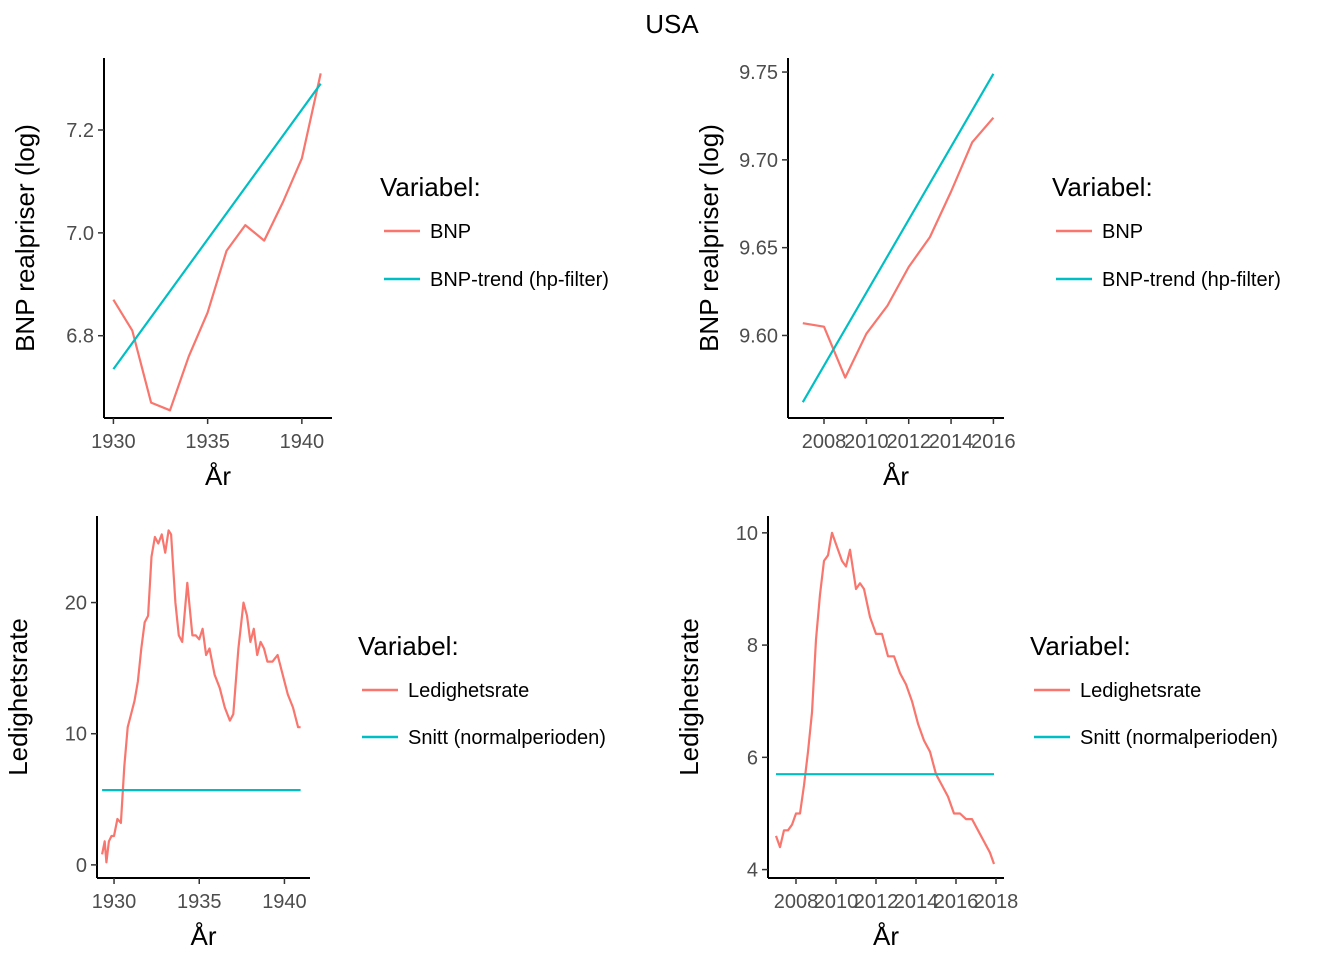 The image size is (1344, 960). What do you see at coordinates (76, 604) in the screenshot?
I see `y-tick-label: 20` at bounding box center [76, 604].